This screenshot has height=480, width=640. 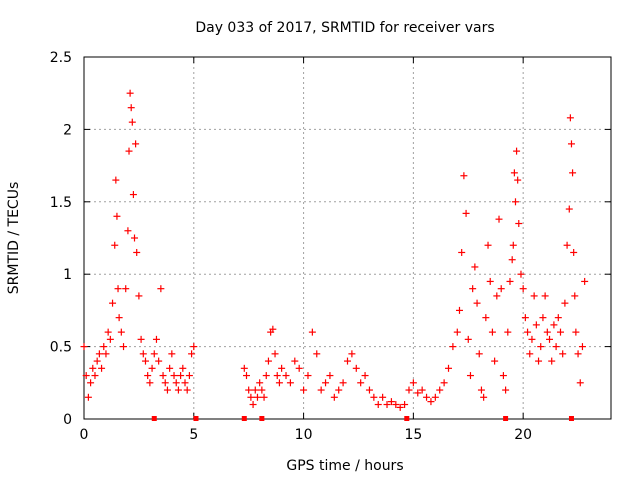 I want to click on x-tick-labels: 0 5 10 15 20, so click(x=306, y=435).